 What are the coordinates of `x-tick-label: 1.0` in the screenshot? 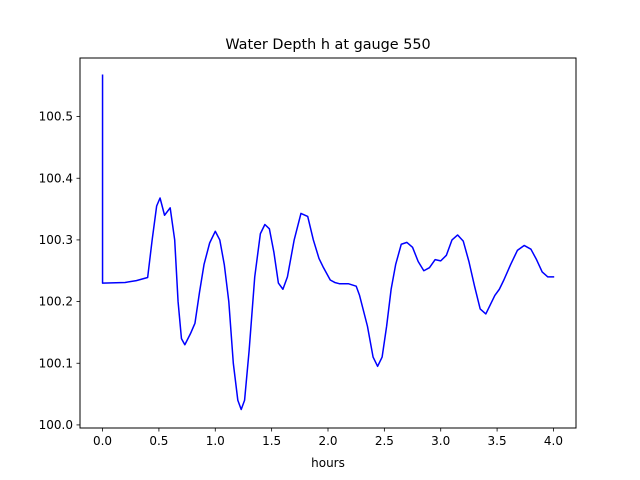 It's located at (215, 441).